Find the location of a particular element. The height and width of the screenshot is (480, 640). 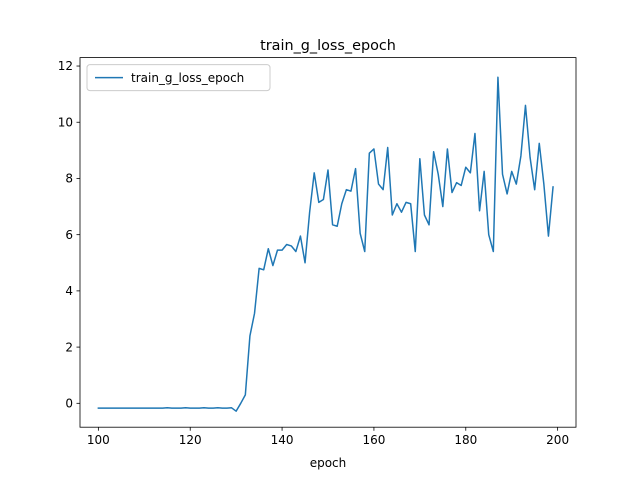

legend: train_g_loss_epoch is located at coordinates (178, 78).